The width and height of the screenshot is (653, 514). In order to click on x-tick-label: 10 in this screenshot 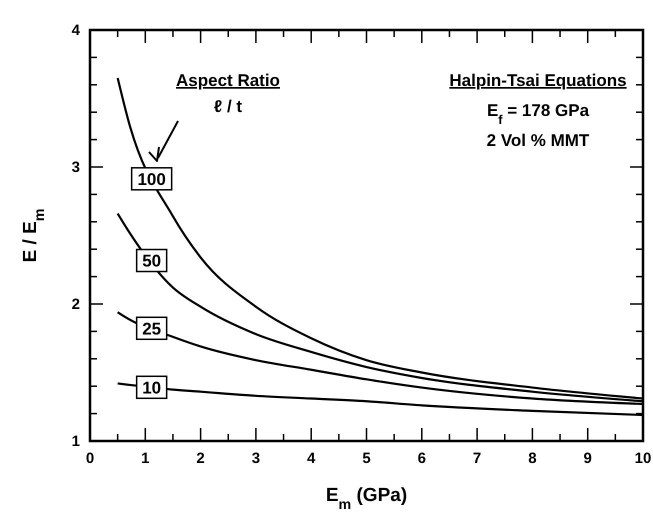, I will do `click(643, 458)`.